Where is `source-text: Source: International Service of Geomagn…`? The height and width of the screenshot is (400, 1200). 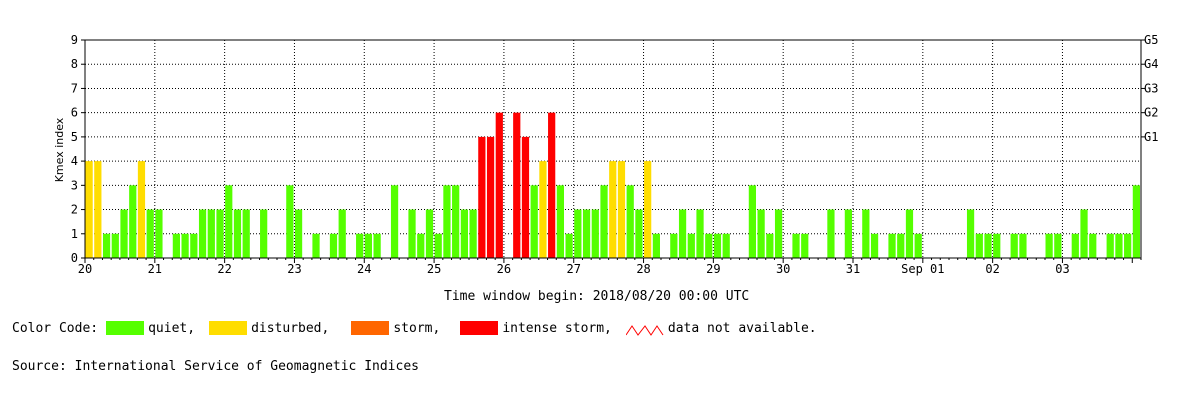
source-text: Source: International Service of Geomagn… is located at coordinates (215, 366).